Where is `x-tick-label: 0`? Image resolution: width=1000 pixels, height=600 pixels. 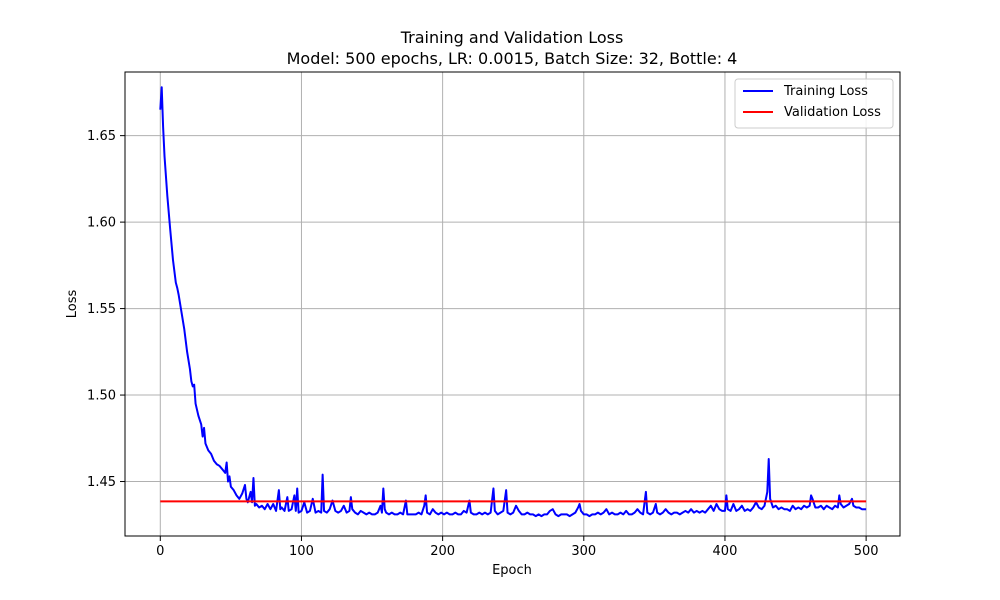 x-tick-label: 0 is located at coordinates (160, 551).